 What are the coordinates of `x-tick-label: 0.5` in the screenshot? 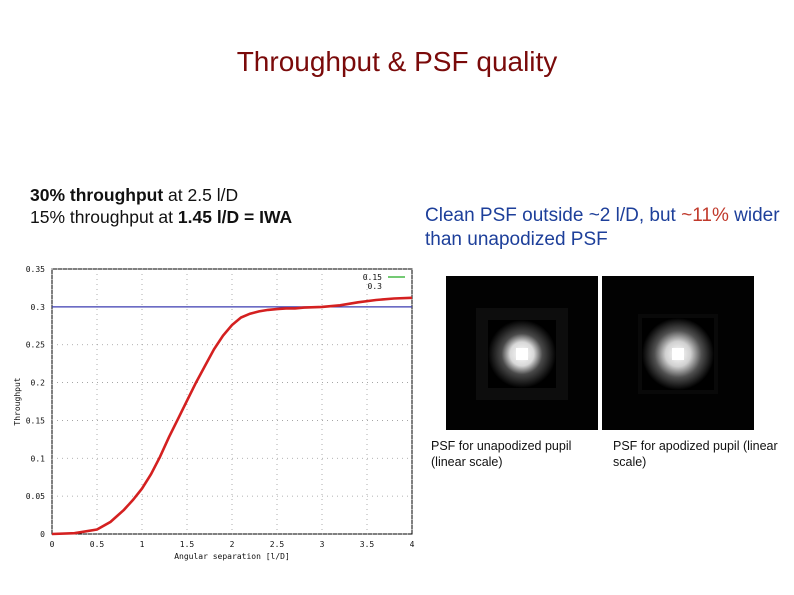 It's located at (97, 544).